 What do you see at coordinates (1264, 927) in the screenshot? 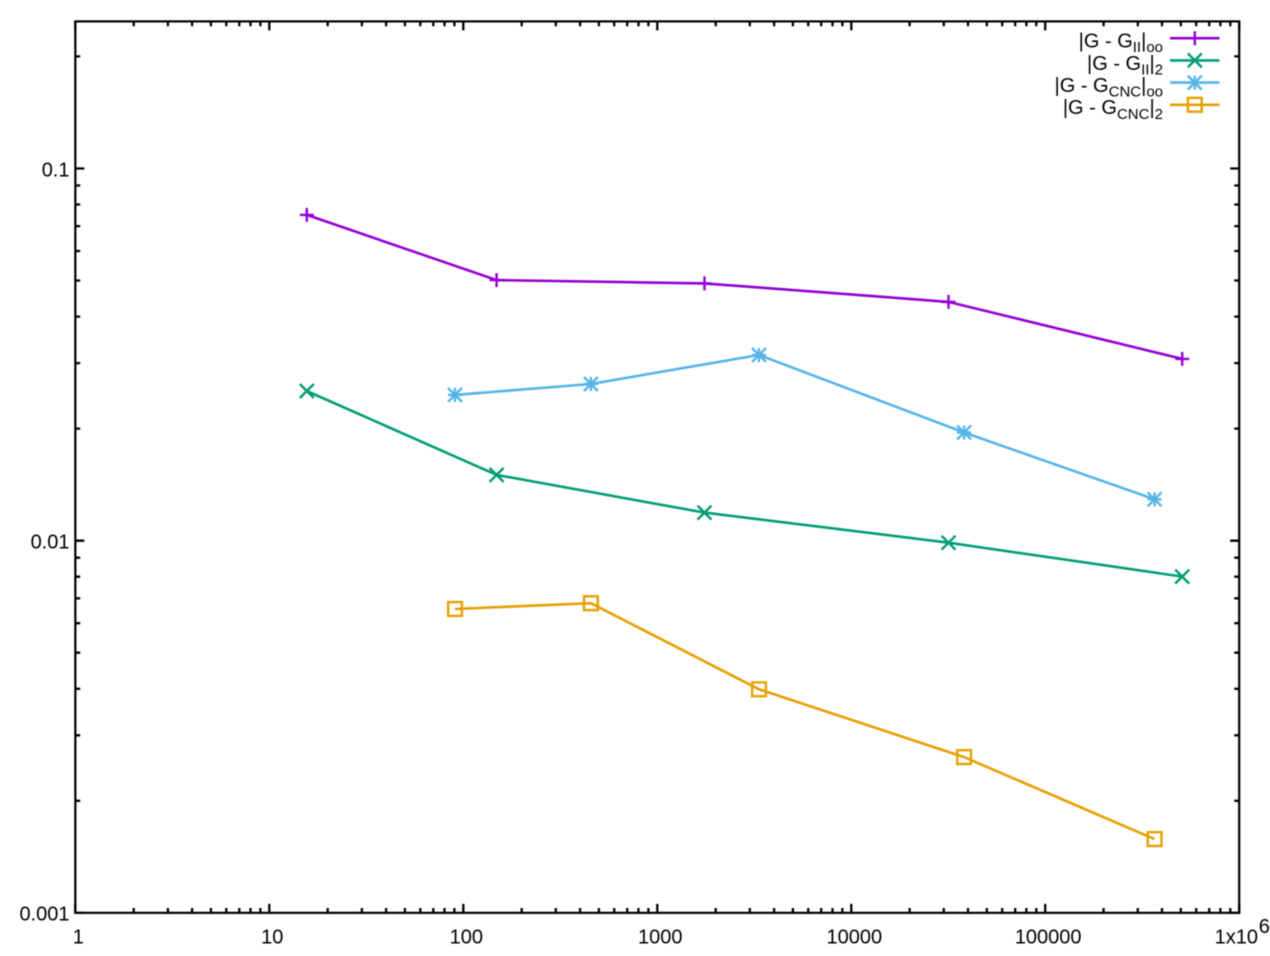
I see `svg-text: 6` at bounding box center [1264, 927].